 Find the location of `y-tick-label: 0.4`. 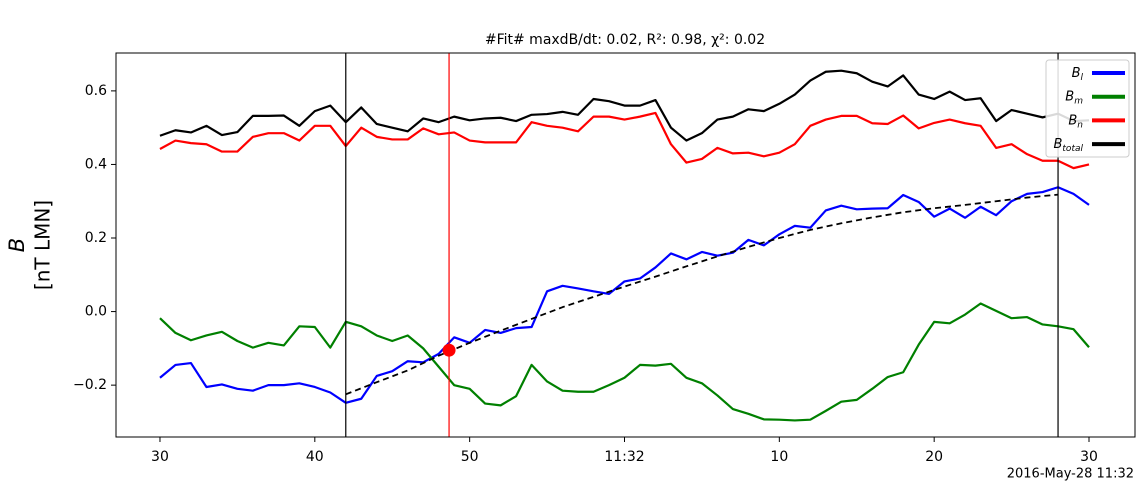

y-tick-label: 0.4 is located at coordinates (96, 164).